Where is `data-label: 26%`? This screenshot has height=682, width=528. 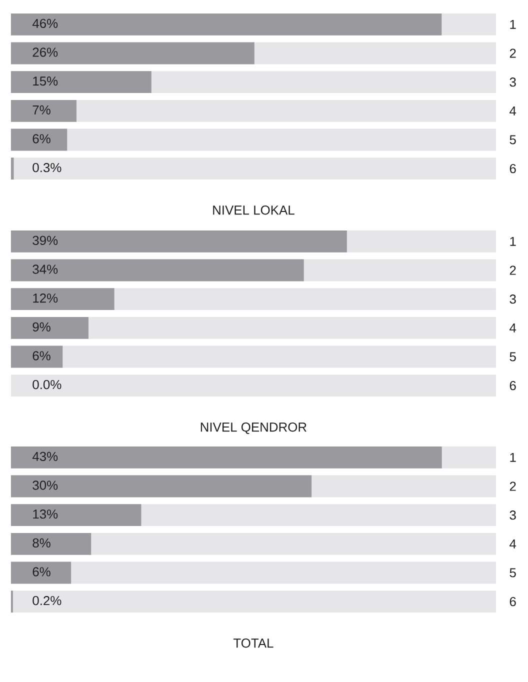
data-label: 26% is located at coordinates (45, 52).